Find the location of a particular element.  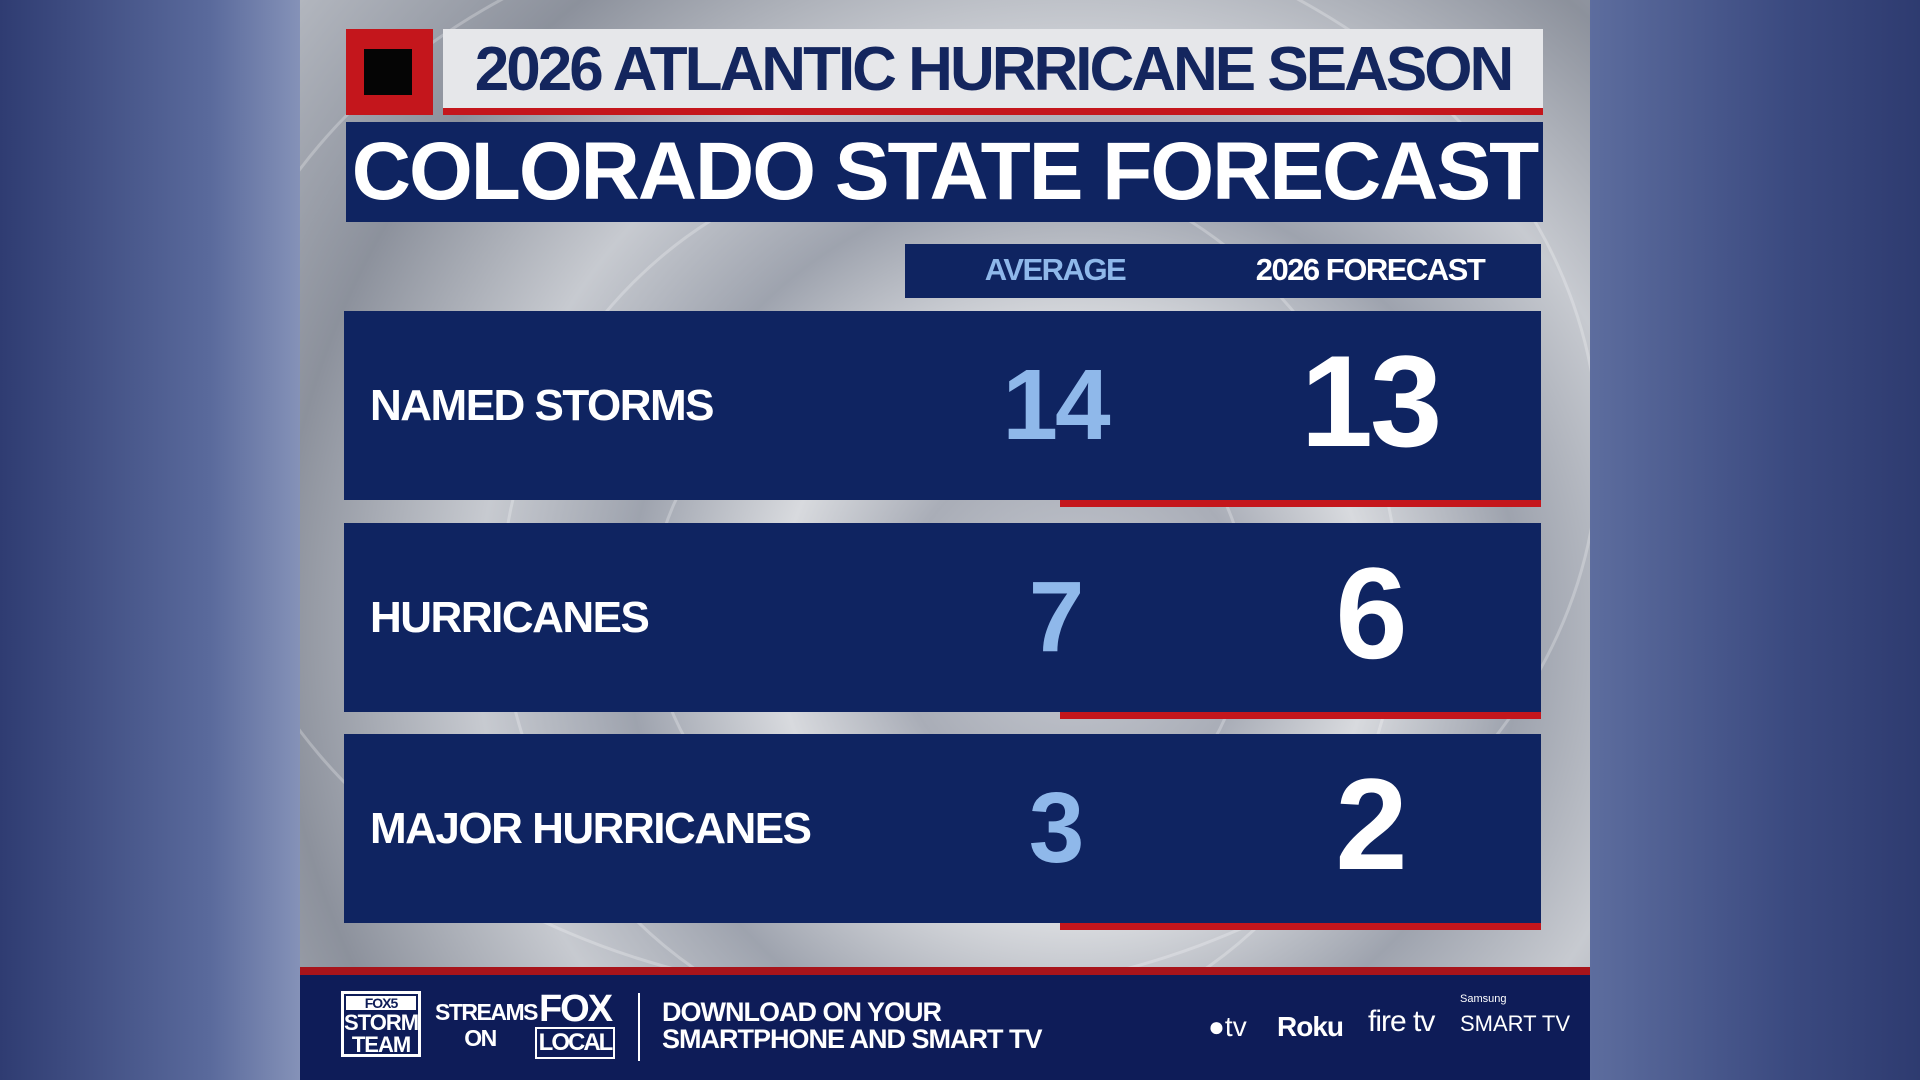

samsung-text: Samsung is located at coordinates (1483, 999).